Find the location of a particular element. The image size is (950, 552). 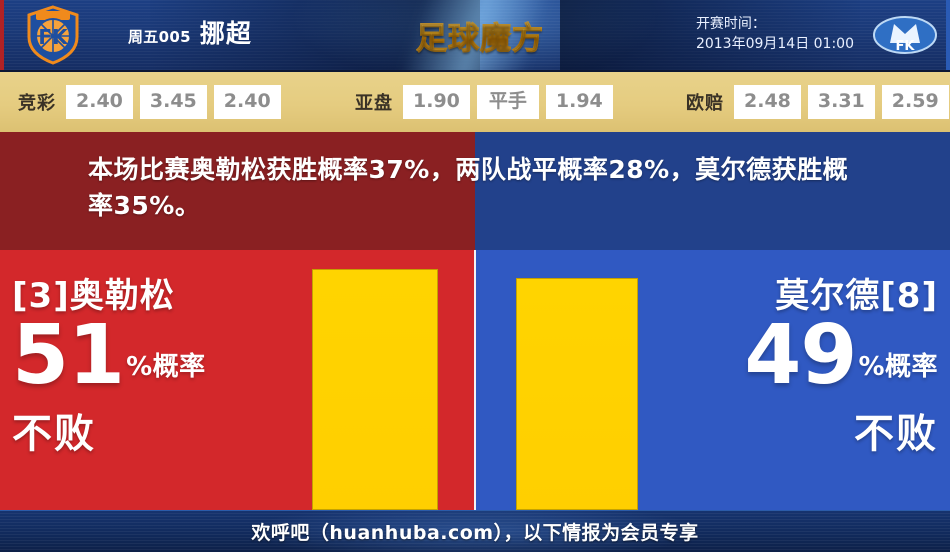

odds-group-jingcai: 竞彩 2.40 3.45 2.40 is located at coordinates (149, 102).